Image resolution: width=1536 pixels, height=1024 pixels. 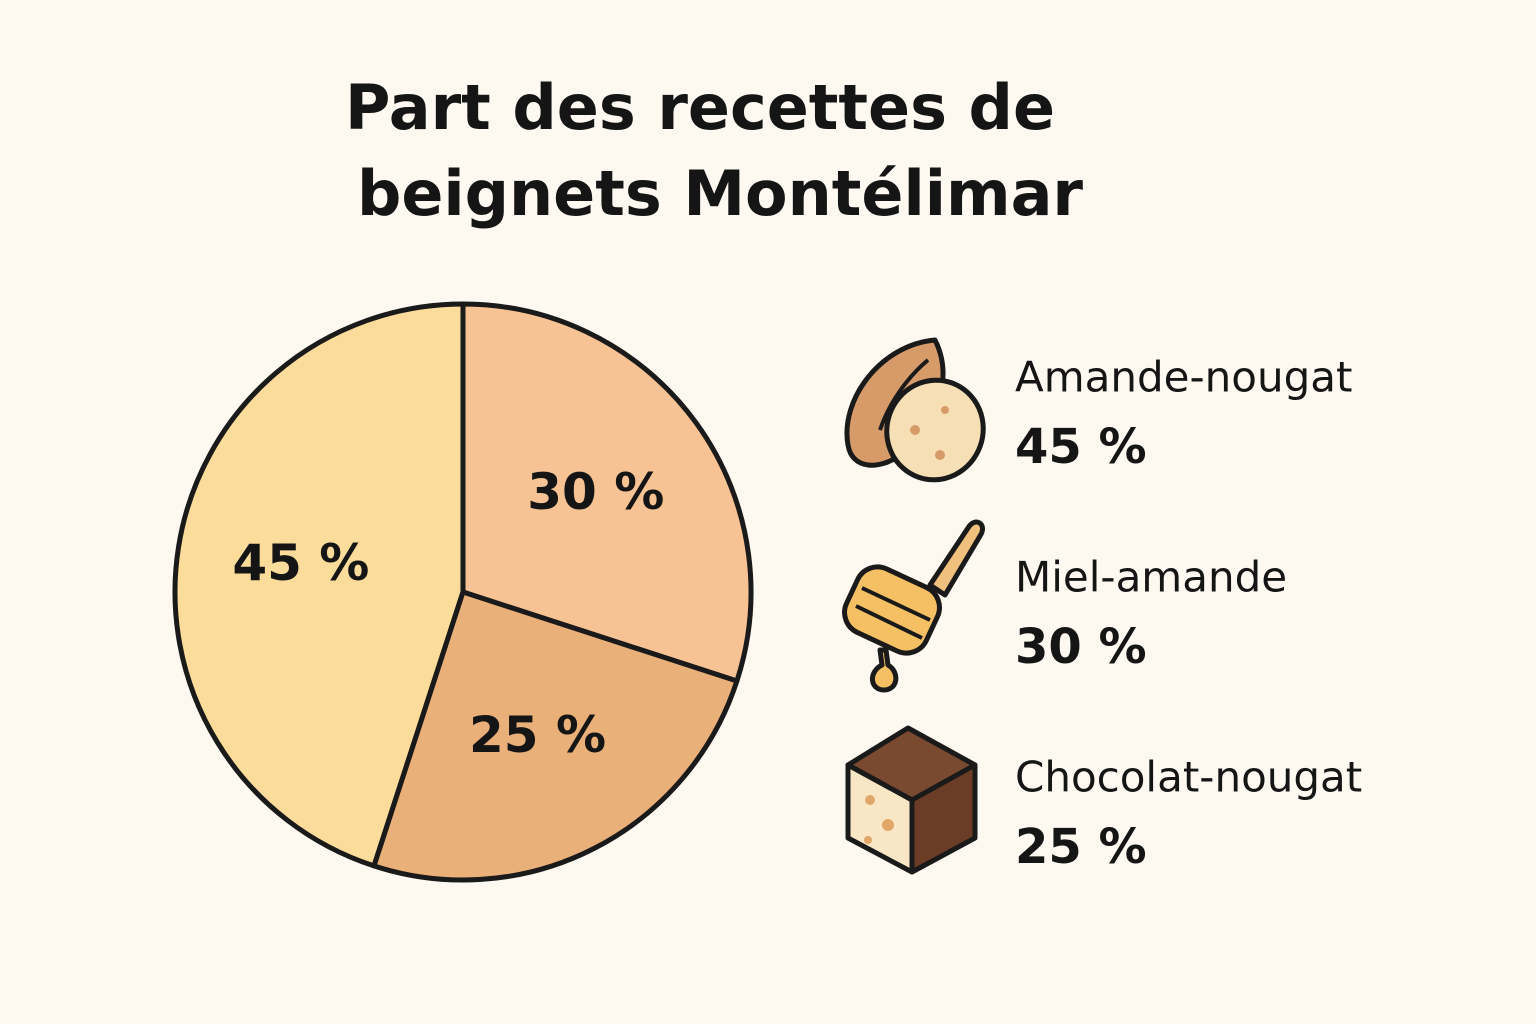 I want to click on honey-dipper-icon, so click(x=913, y=606).